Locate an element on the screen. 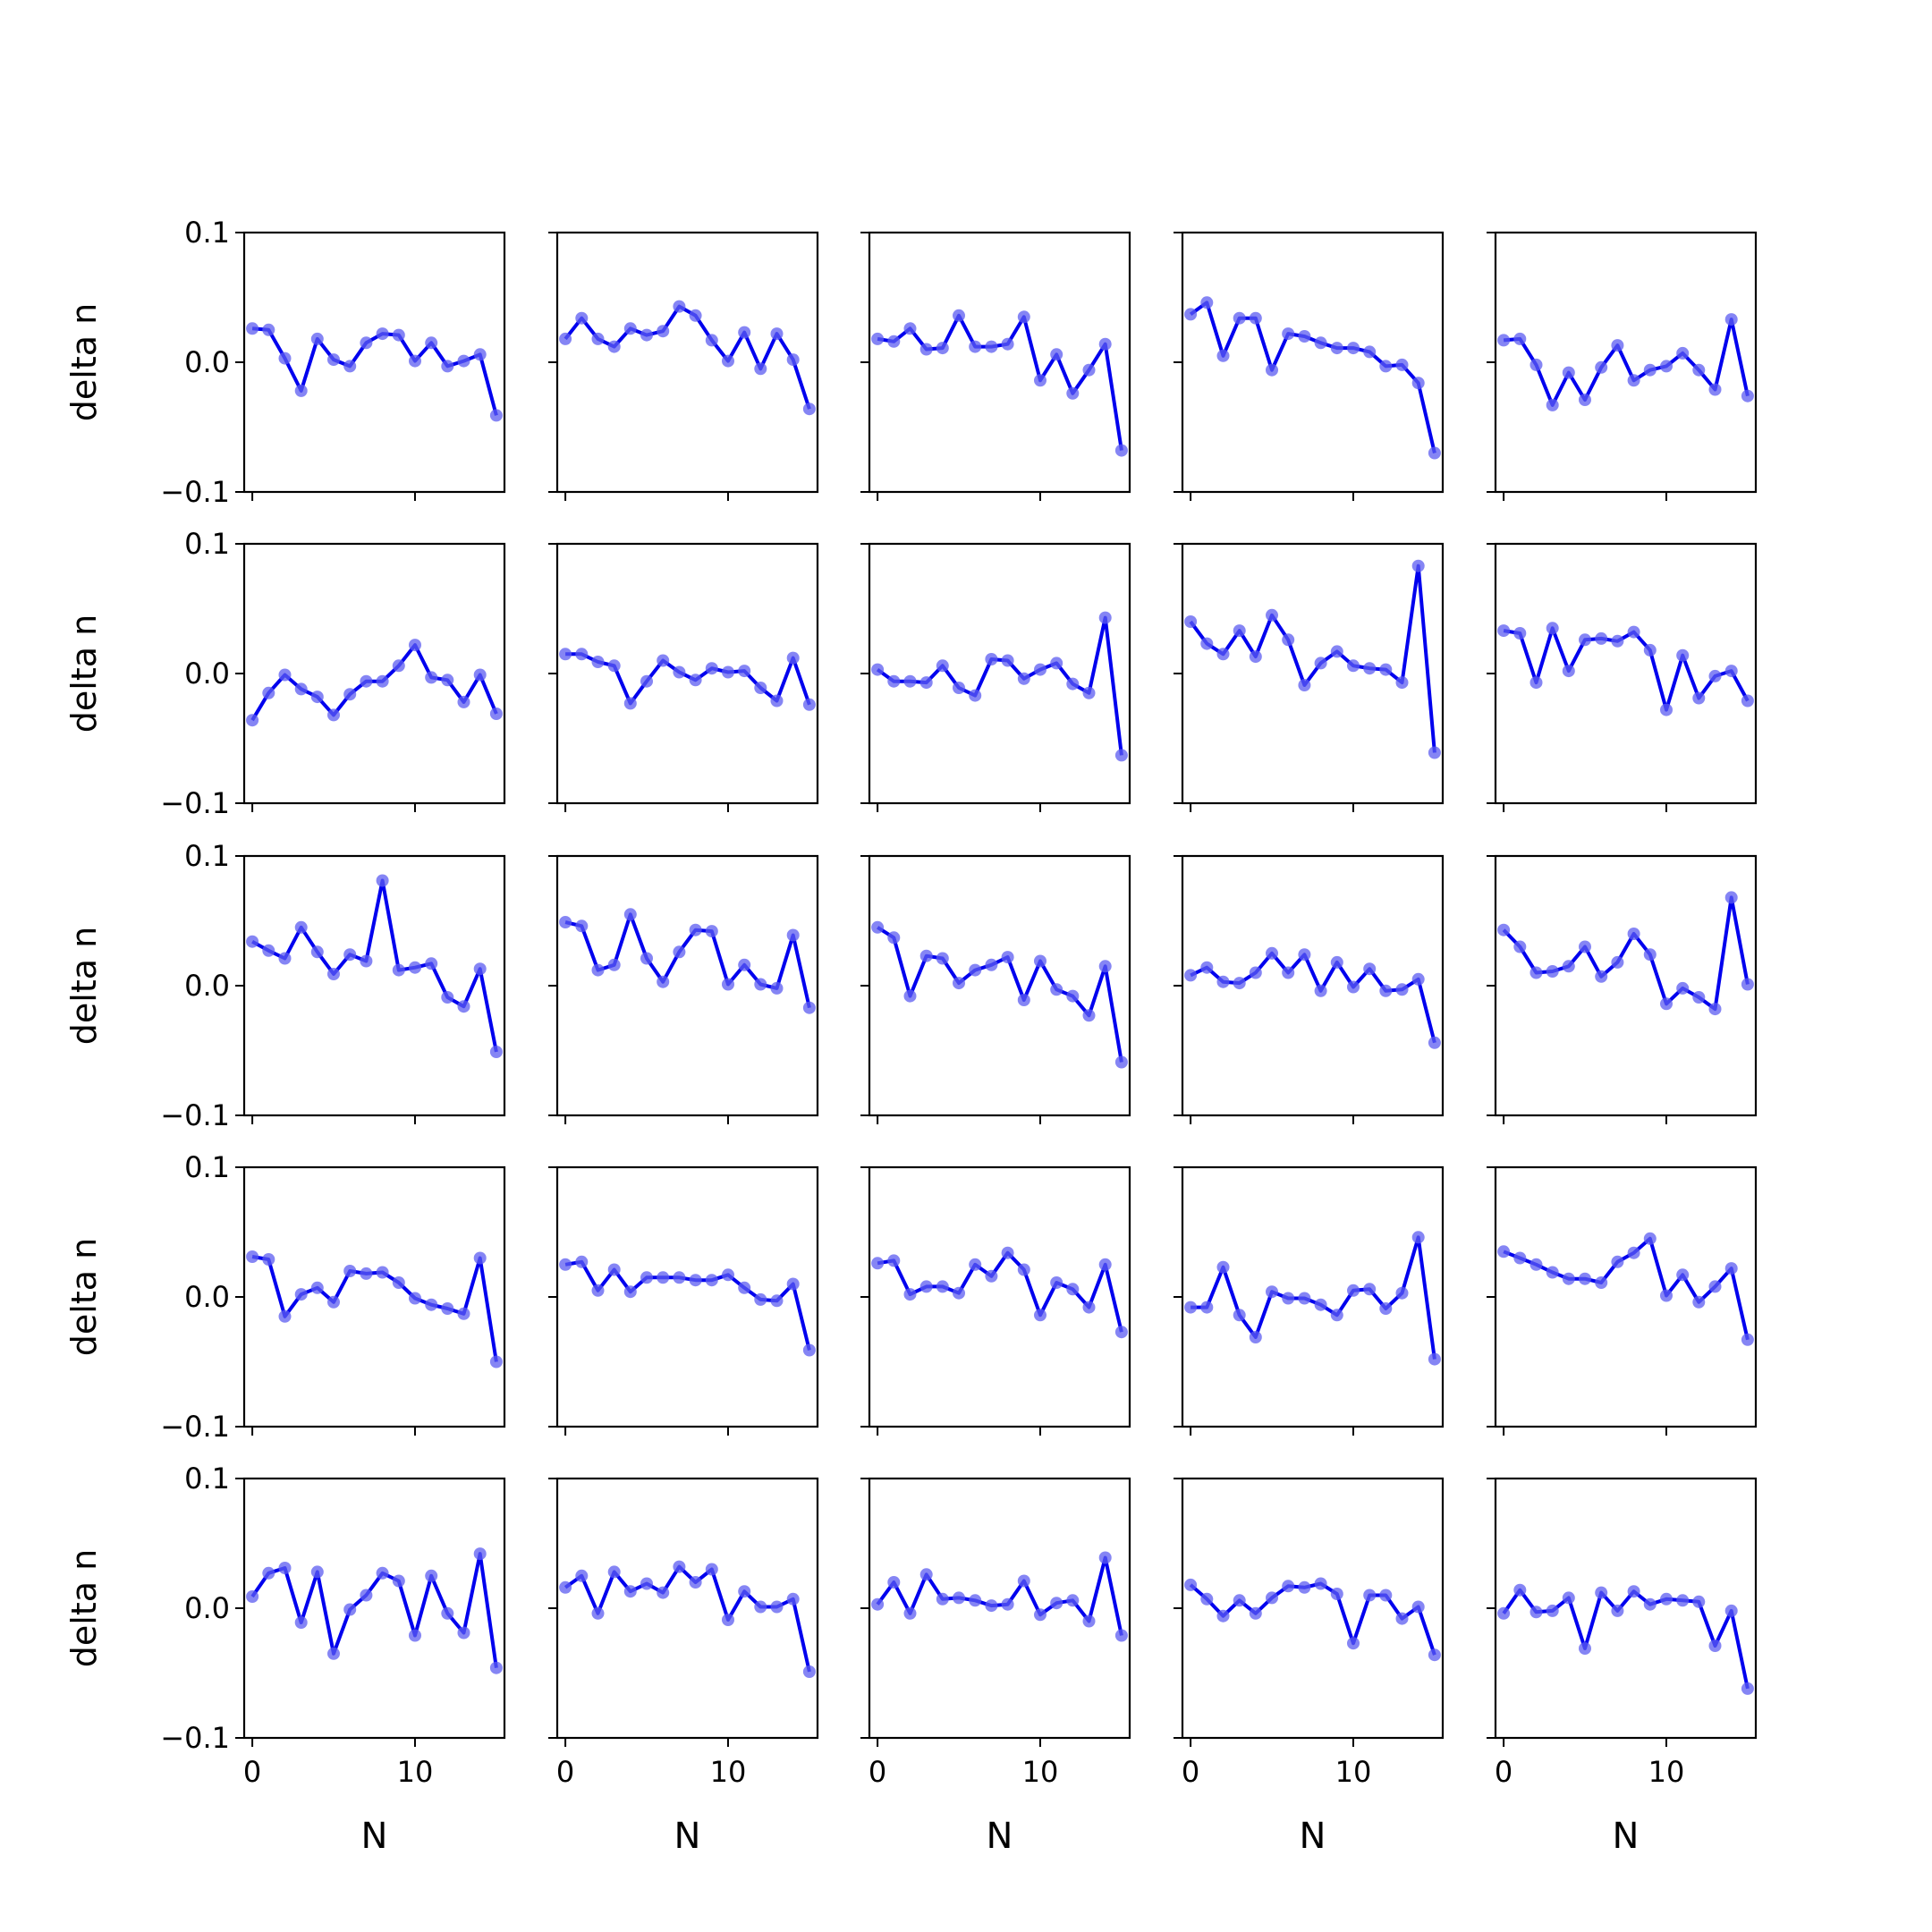 The width and height of the screenshot is (1932, 1932). series-line is located at coordinates (1000, 994).